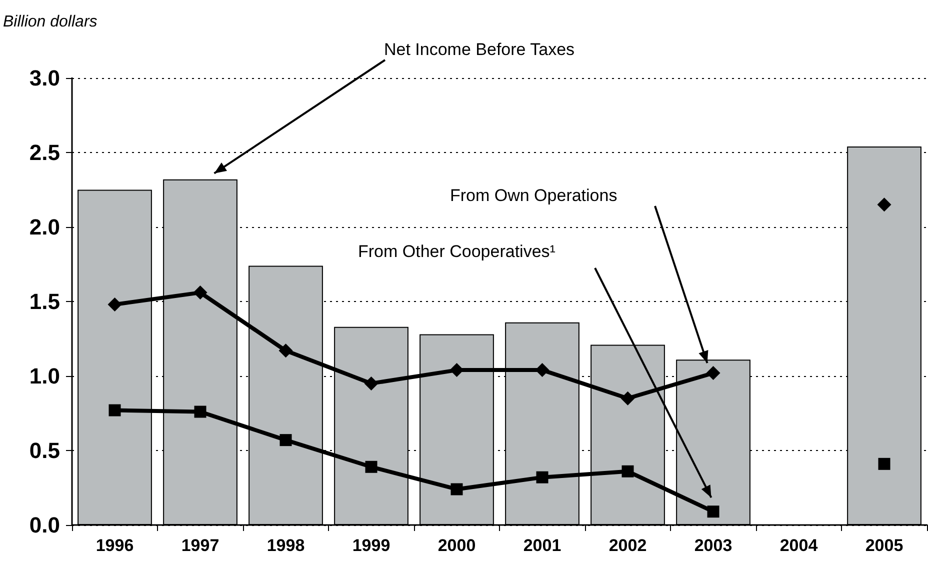 The width and height of the screenshot is (928, 567). I want to click on x-tick-label: 1997, so click(200, 545).